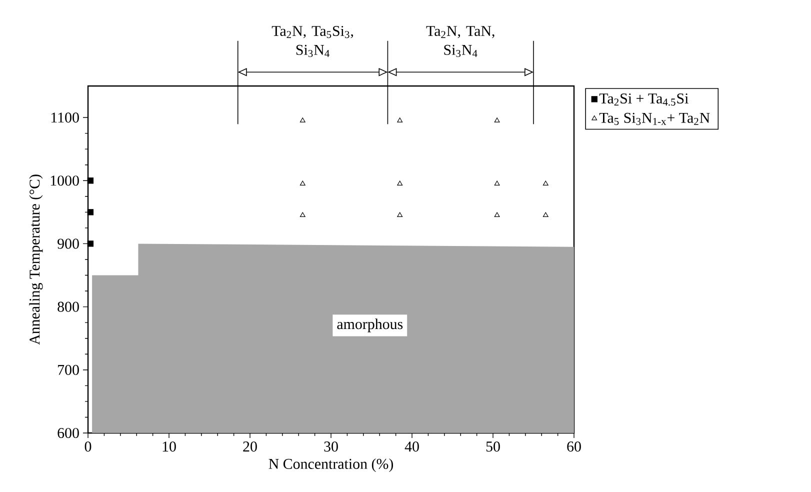  What do you see at coordinates (68, 433) in the screenshot?
I see `y-tick-label: 600` at bounding box center [68, 433].